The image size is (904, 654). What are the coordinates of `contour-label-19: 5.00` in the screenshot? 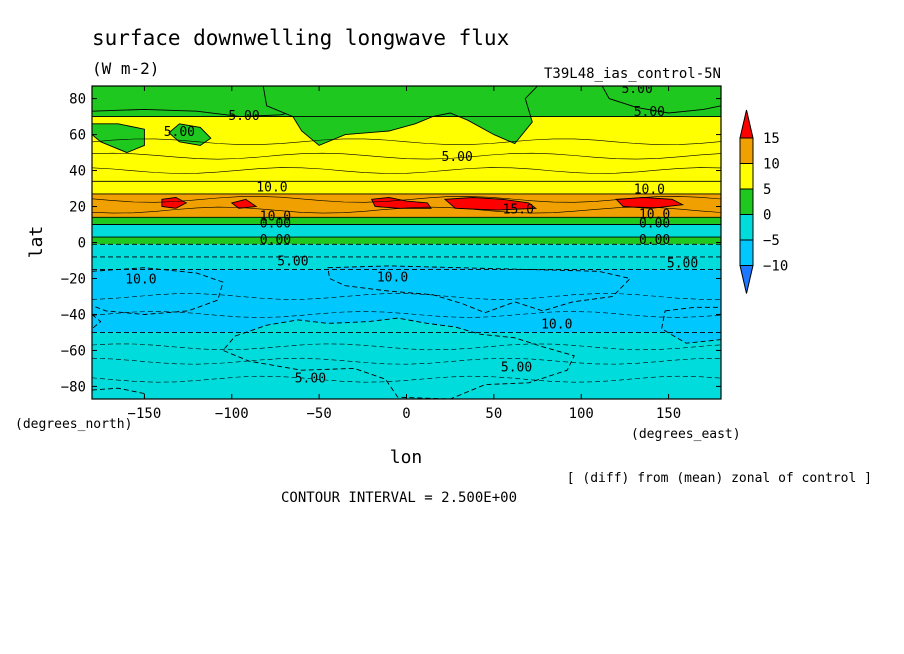 It's located at (310, 378).